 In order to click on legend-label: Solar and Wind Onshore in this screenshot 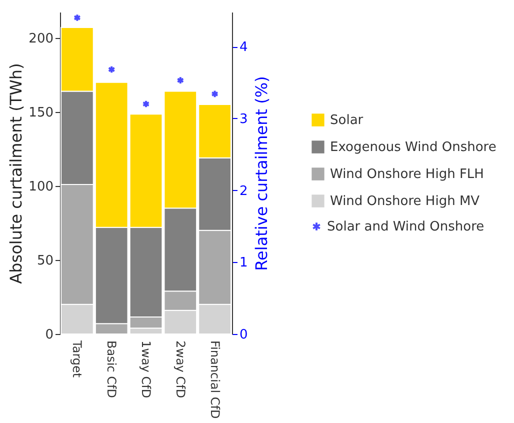, I will do `click(405, 227)`.